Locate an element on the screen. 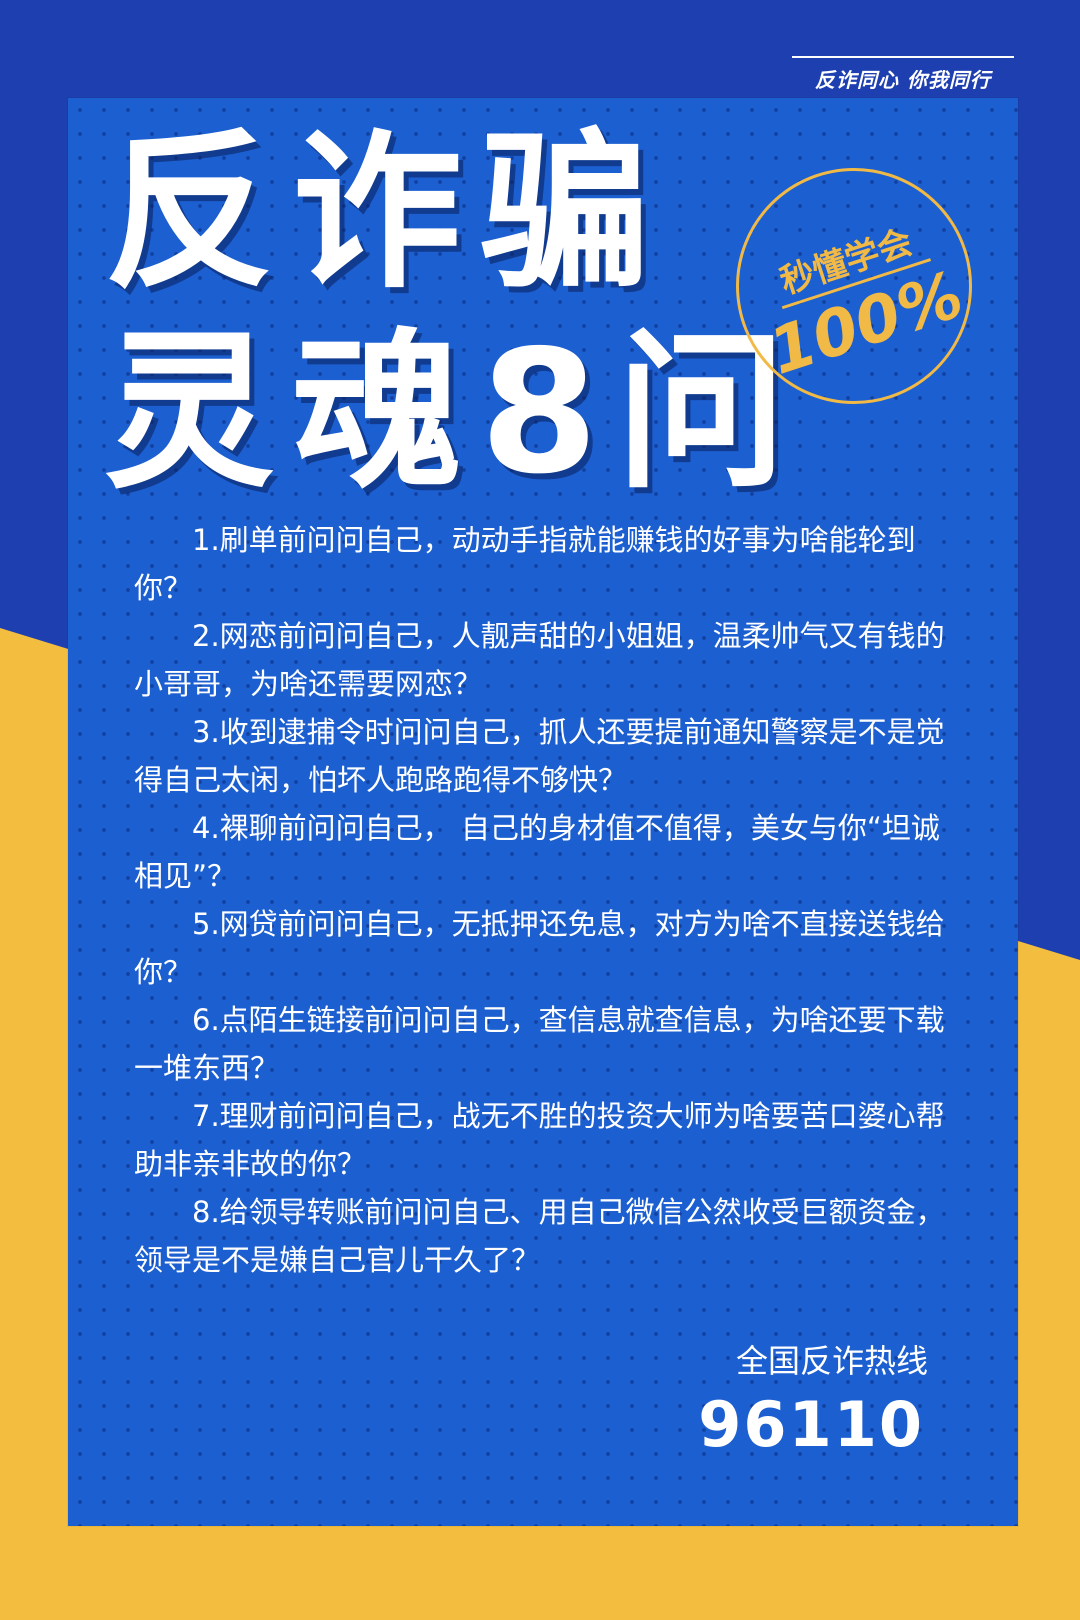 The image size is (1080, 1620). question-item: 2.网恋前问问自己，人靓声甜的小姐姐，温柔帅气又有钱的小哥哥，为啥还需要网恋？ is located at coordinates (539, 660).